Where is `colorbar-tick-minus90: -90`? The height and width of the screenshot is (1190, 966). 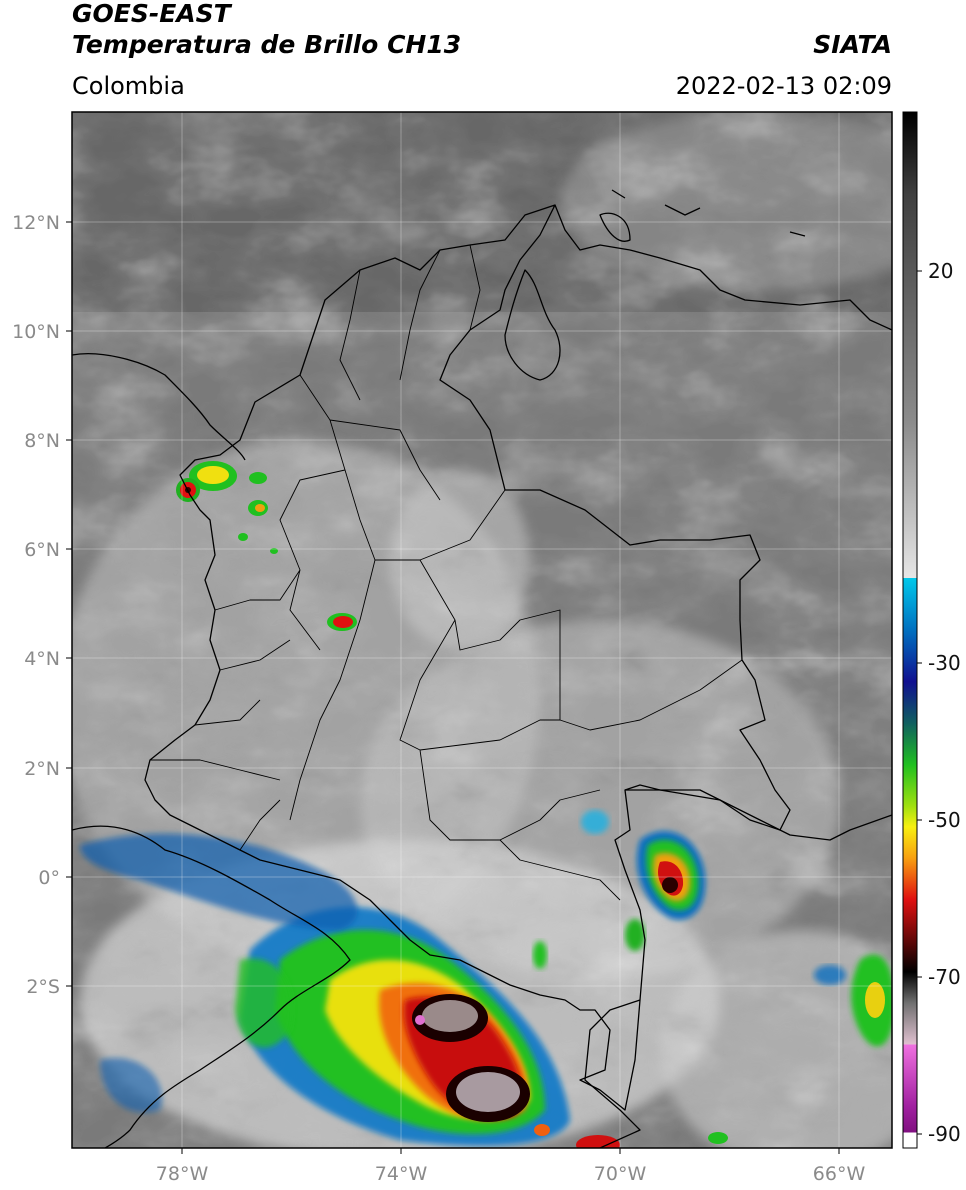 colorbar-tick-minus90: -90 is located at coordinates (944, 1134).